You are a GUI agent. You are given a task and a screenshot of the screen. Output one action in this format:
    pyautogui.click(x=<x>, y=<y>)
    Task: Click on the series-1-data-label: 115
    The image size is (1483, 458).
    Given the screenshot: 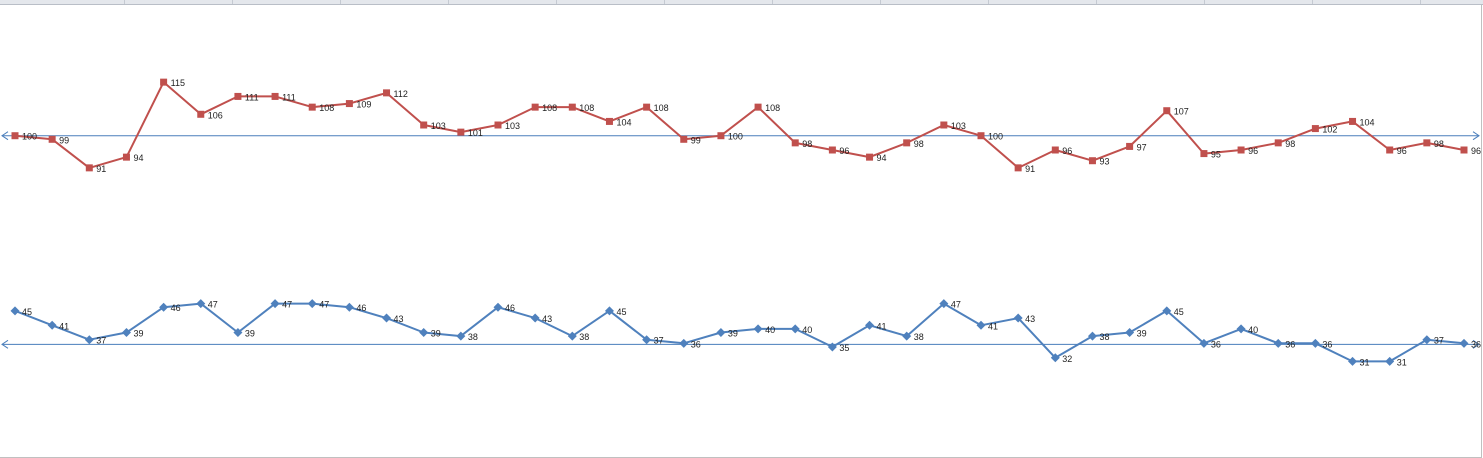 What is the action you would take?
    pyautogui.click(x=178, y=83)
    